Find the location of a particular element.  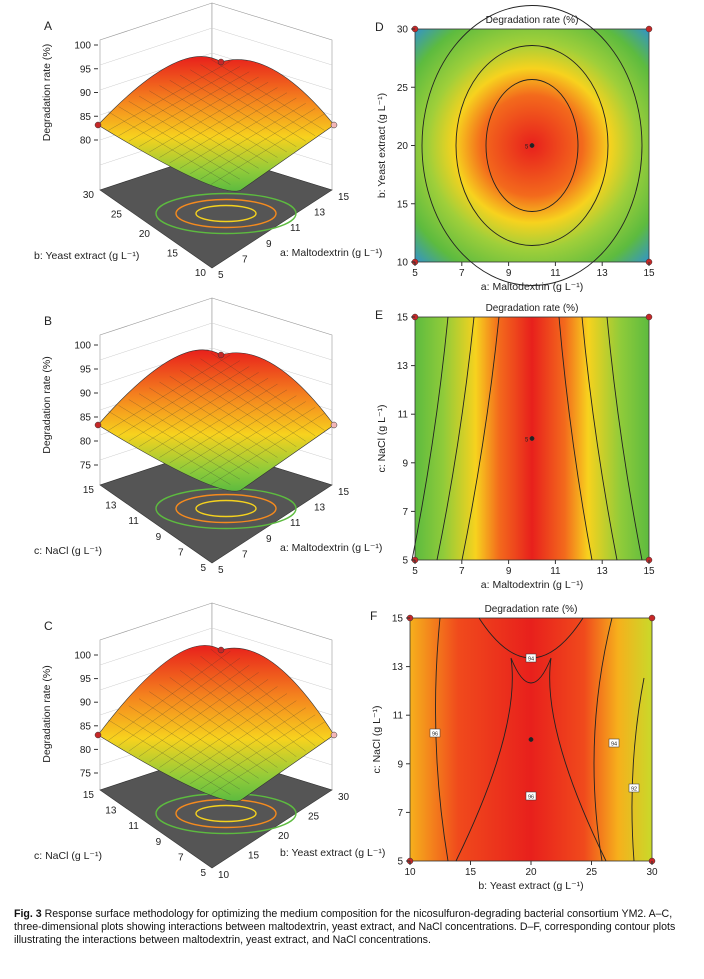

x-tick-label: 13 is located at coordinates (320, 213).